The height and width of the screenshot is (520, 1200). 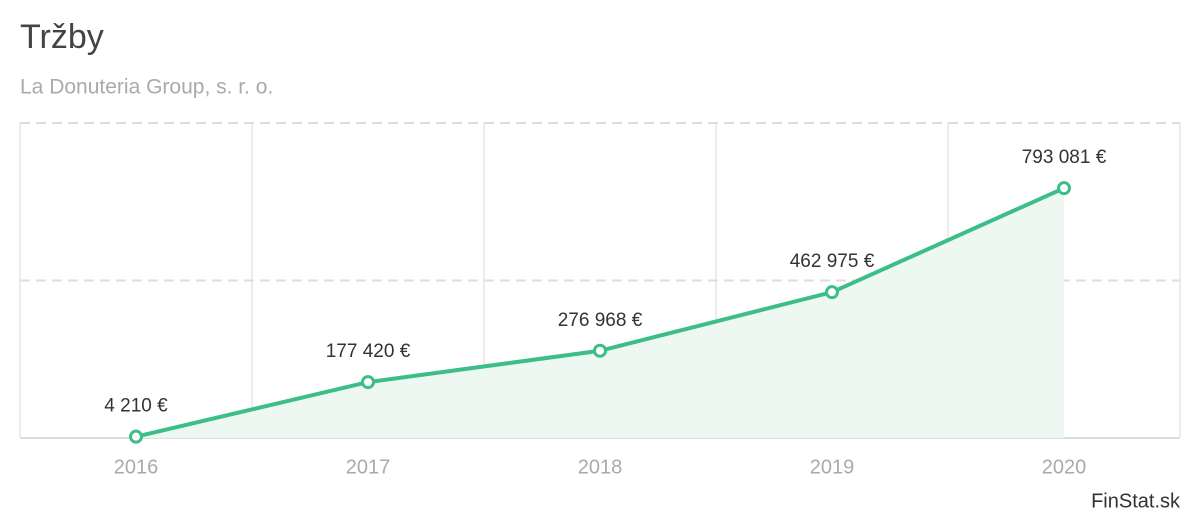 What do you see at coordinates (1136, 501) in the screenshot?
I see `source: FinStat.sk` at bounding box center [1136, 501].